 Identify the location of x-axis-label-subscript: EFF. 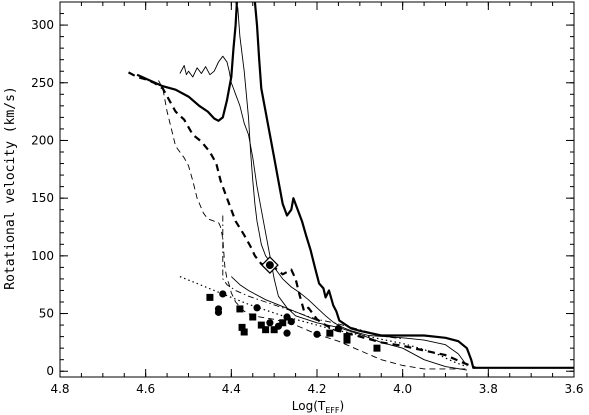
(332, 410).